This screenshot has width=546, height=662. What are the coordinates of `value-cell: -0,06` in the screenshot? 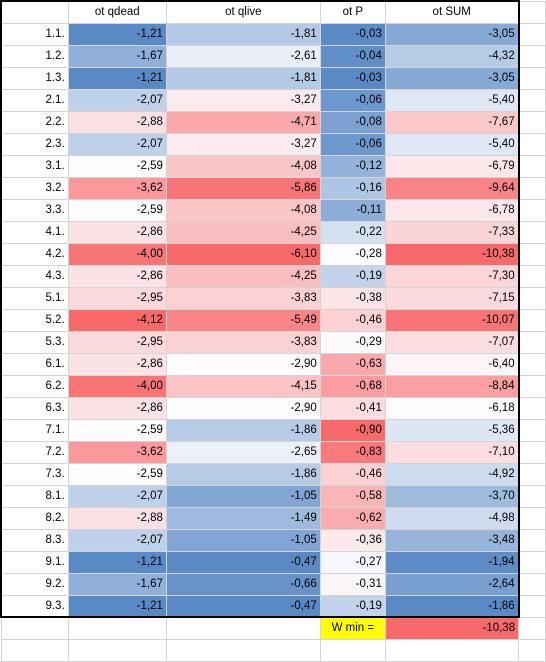 It's located at (352, 144).